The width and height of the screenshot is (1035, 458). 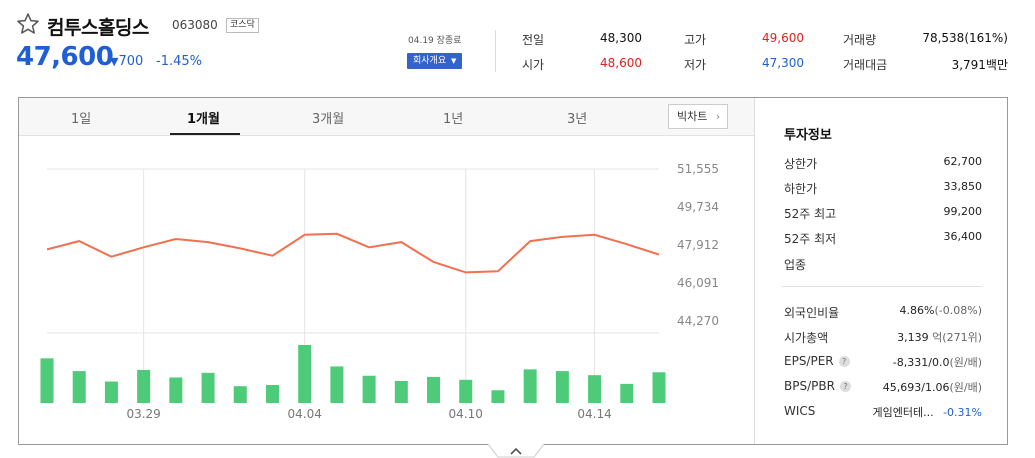 What do you see at coordinates (698, 207) in the screenshot?
I see `y-tick-label: 49,734` at bounding box center [698, 207].